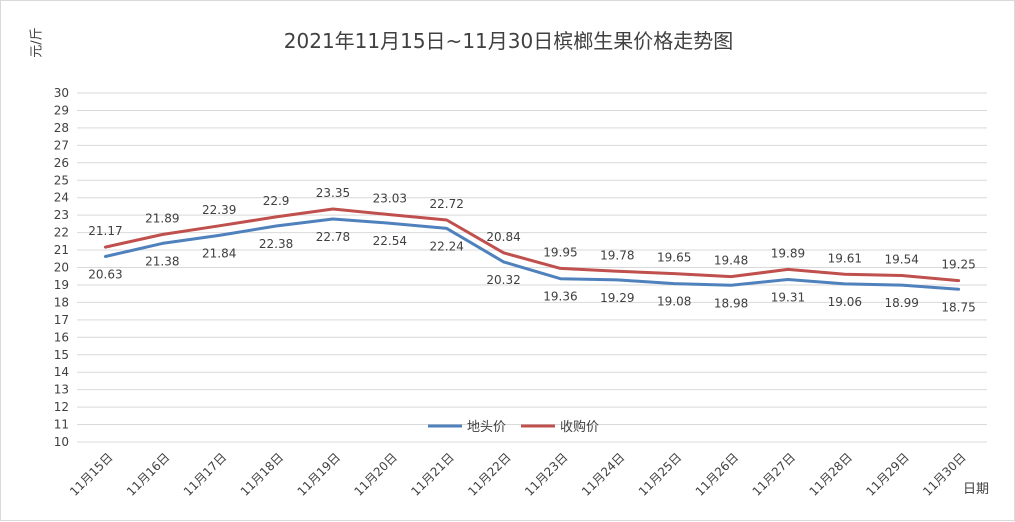 The height and width of the screenshot is (522, 1015). What do you see at coordinates (148, 474) in the screenshot?
I see `x-tick-label: 11月16日` at bounding box center [148, 474].